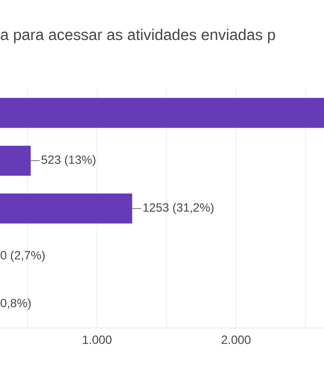 The width and height of the screenshot is (324, 376). Describe the element at coordinates (15, 304) in the screenshot. I see `text: 0,8%)` at that location.